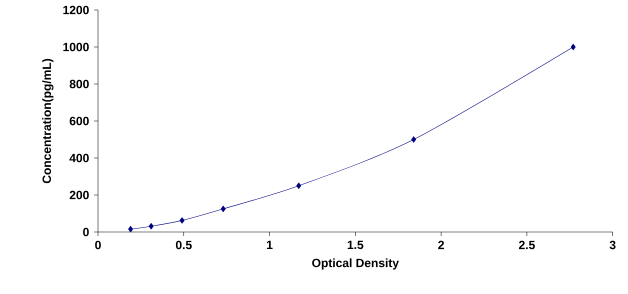 The width and height of the screenshot is (628, 294). I want to click on x-tick-label: 0.5, so click(184, 245).